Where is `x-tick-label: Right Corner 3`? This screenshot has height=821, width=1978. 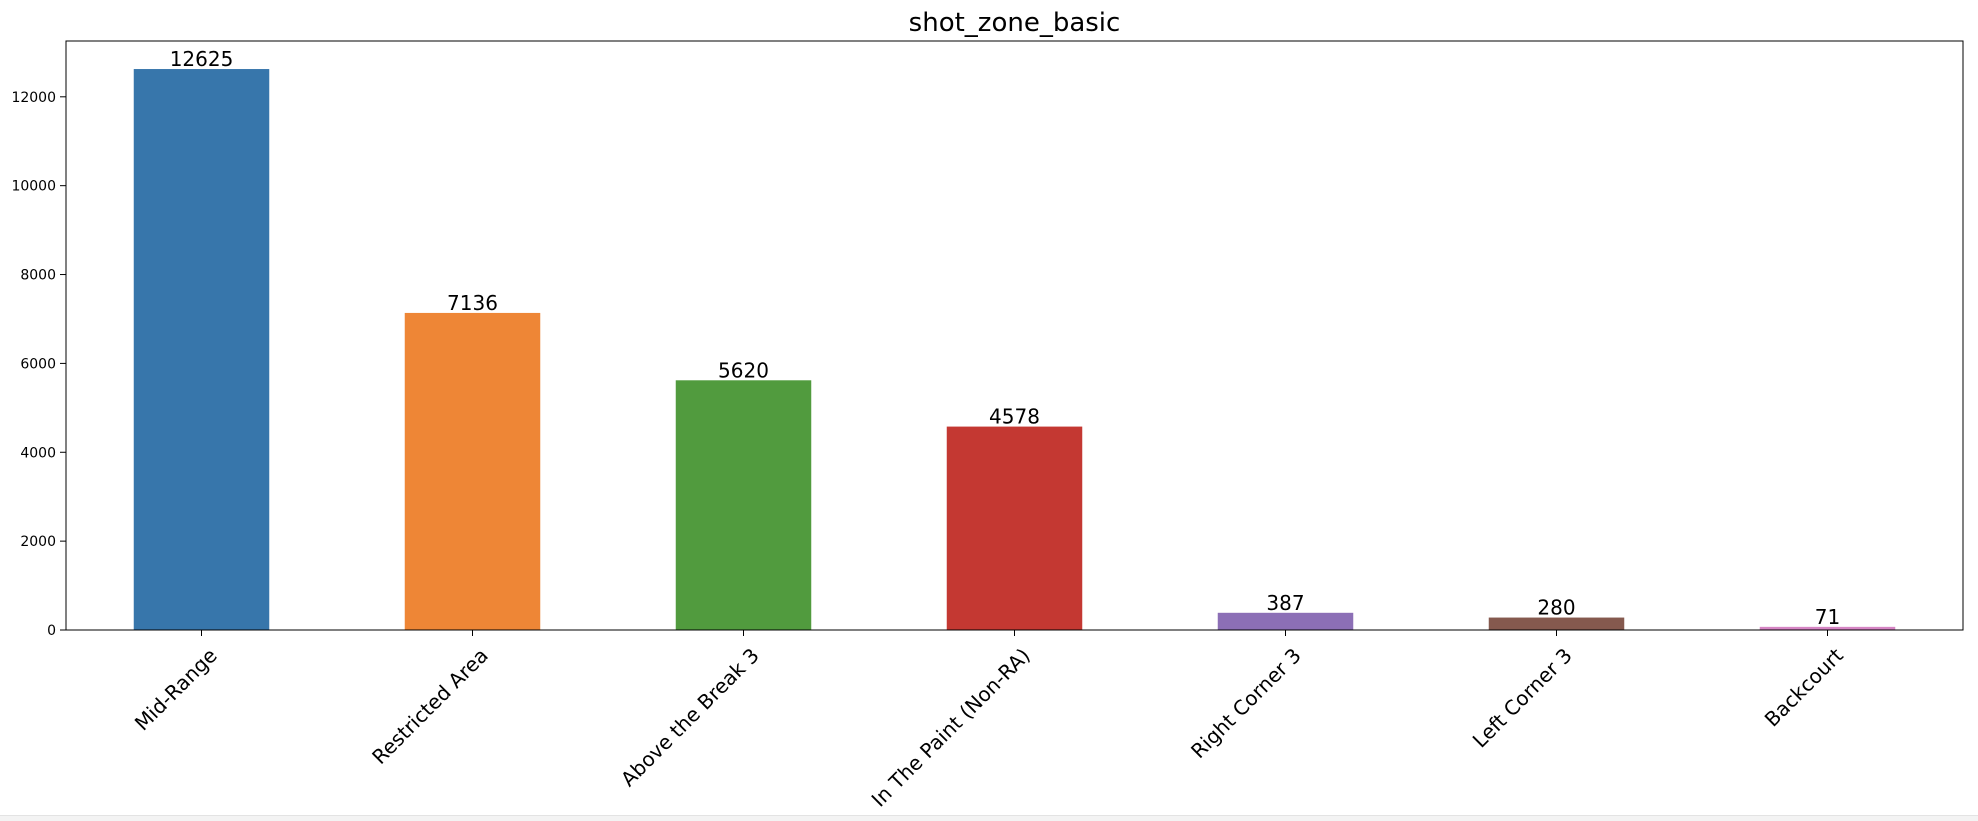 x-tick-label: Right Corner 3 is located at coordinates (1246, 703).